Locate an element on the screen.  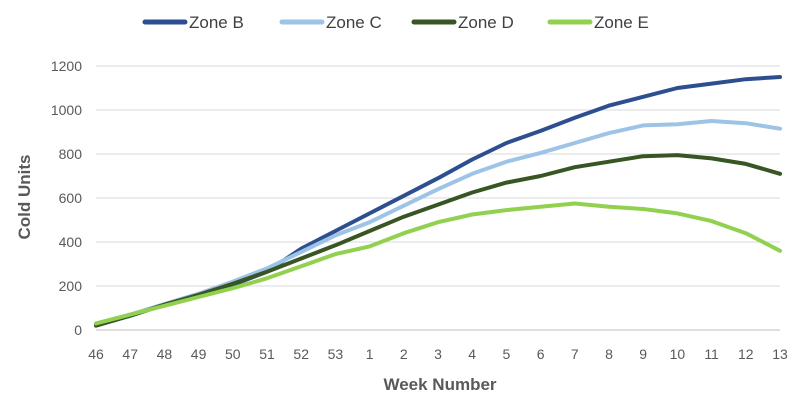
x-tick-label: 13 is located at coordinates (780, 354).